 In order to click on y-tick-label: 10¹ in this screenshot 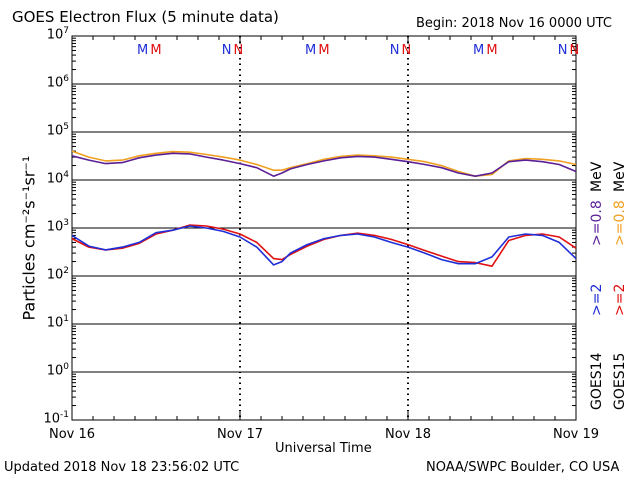, I will do `click(57, 322)`.